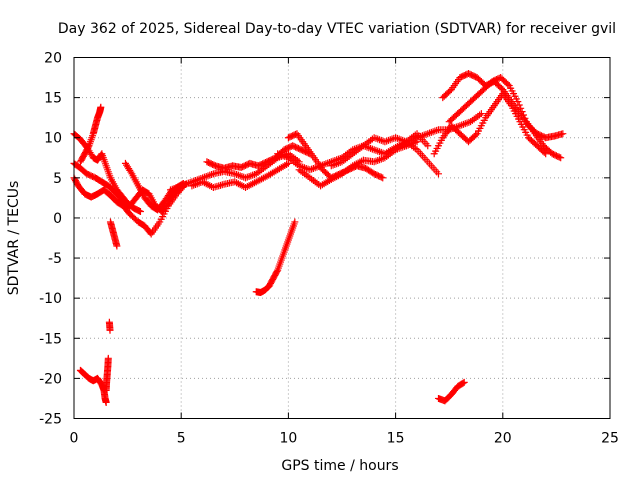 This screenshot has width=640, height=480. Describe the element at coordinates (610, 439) in the screenshot. I see `x-tick-label: 25` at that location.